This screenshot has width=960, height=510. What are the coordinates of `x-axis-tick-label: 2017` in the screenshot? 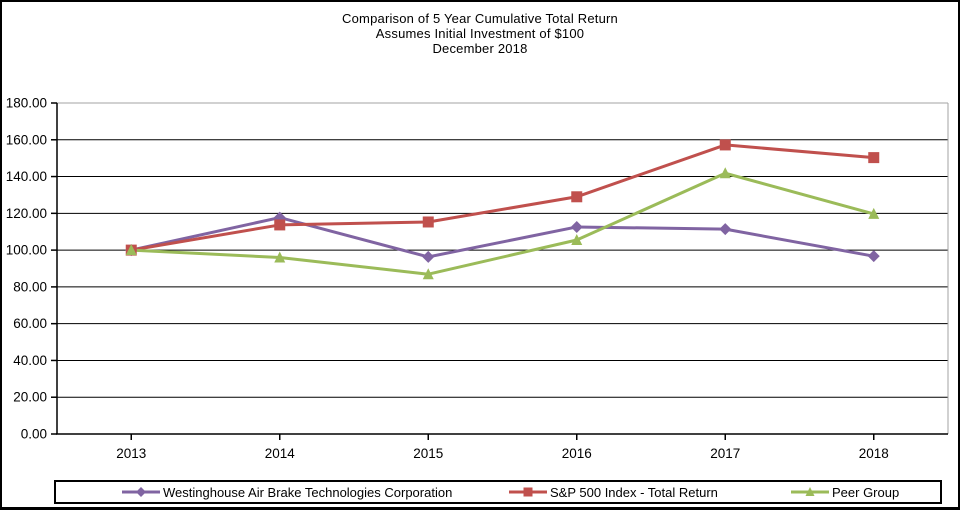 It's located at (725, 453).